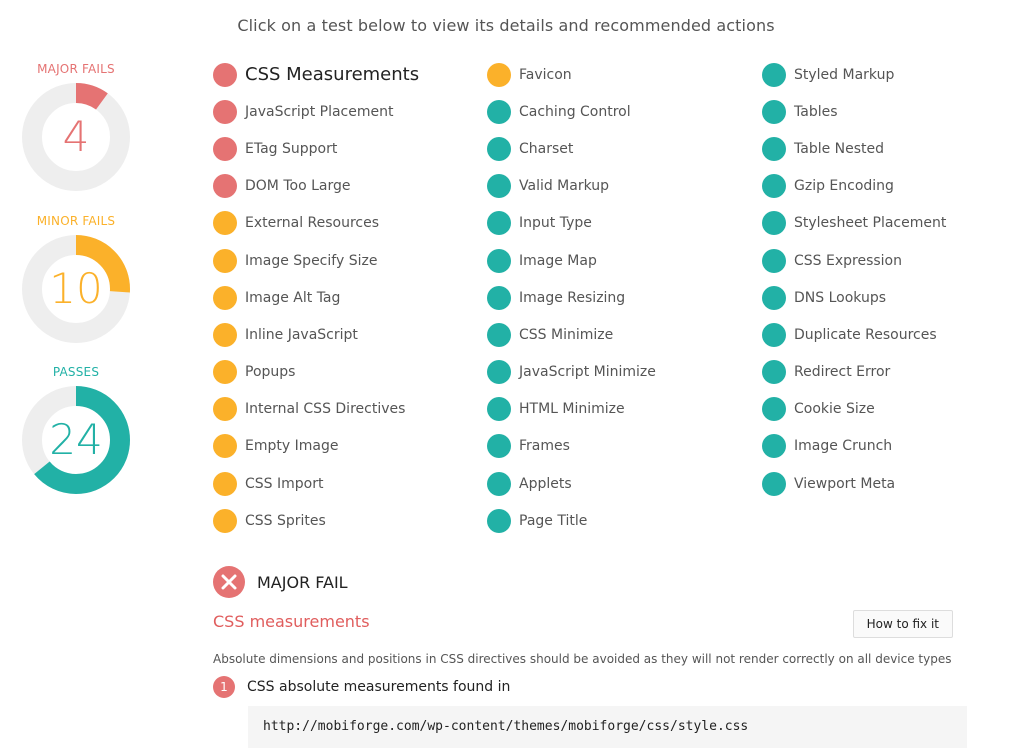 Image resolution: width=1012 pixels, height=748 pixels. I want to click on test-item: Cookie Size, so click(854, 409).